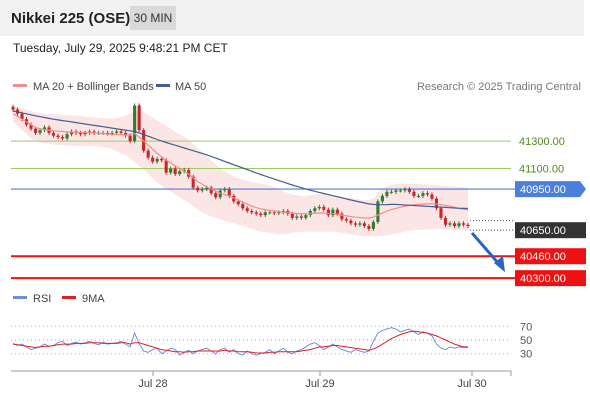 This screenshot has height=400, width=590. I want to click on rsi-ma-legend-swatch, so click(69, 297).